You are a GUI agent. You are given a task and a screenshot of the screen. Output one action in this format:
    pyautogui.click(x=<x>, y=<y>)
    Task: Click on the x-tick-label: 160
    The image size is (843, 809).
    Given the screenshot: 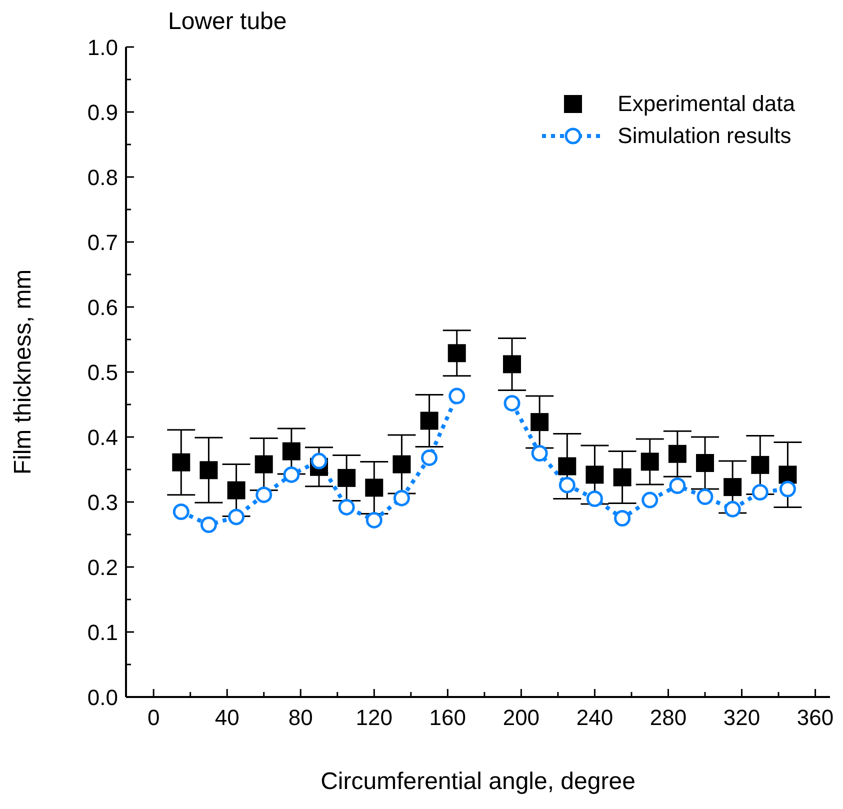 What is the action you would take?
    pyautogui.click(x=447, y=717)
    